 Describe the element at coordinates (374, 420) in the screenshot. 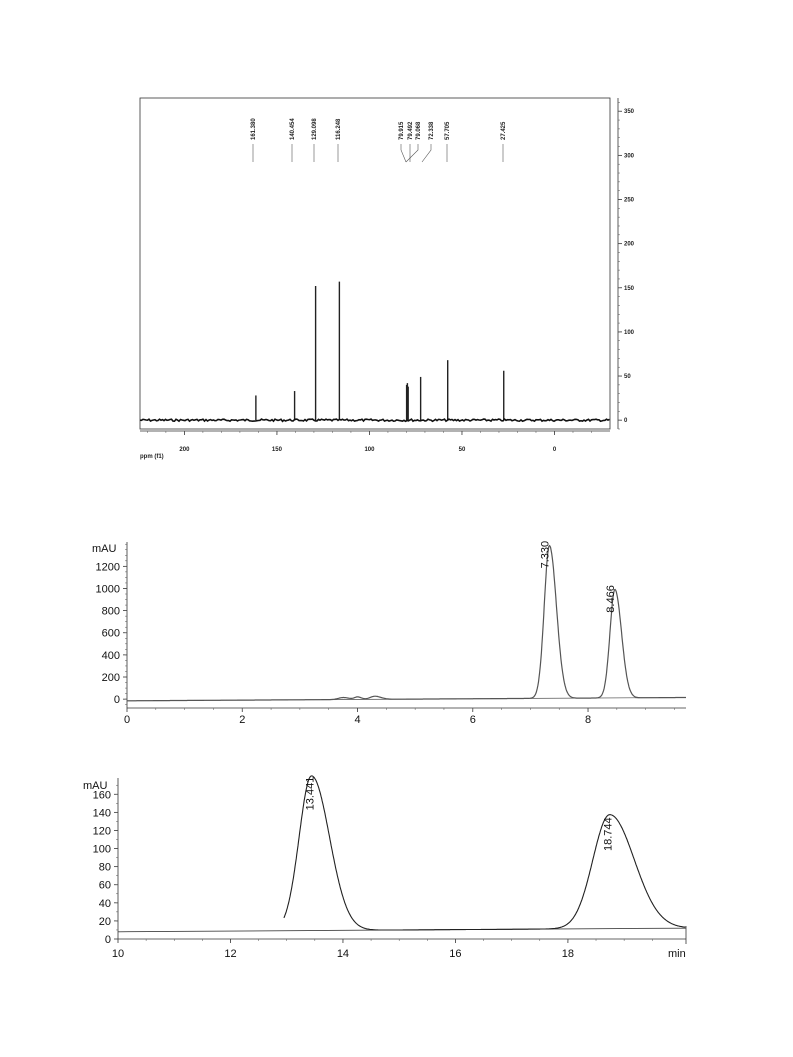

I see `nmr-baseline-noise` at that location.